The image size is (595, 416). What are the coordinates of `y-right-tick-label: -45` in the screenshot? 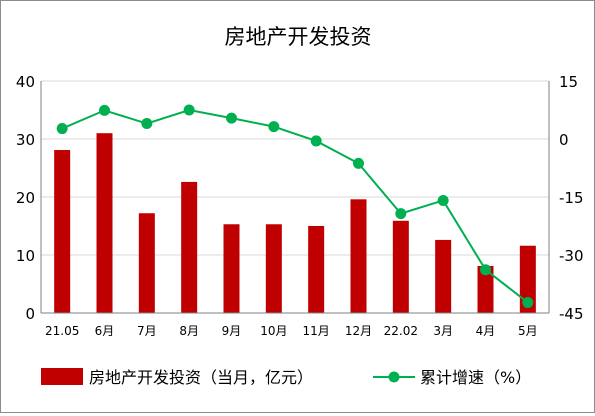 It's located at (571, 314).